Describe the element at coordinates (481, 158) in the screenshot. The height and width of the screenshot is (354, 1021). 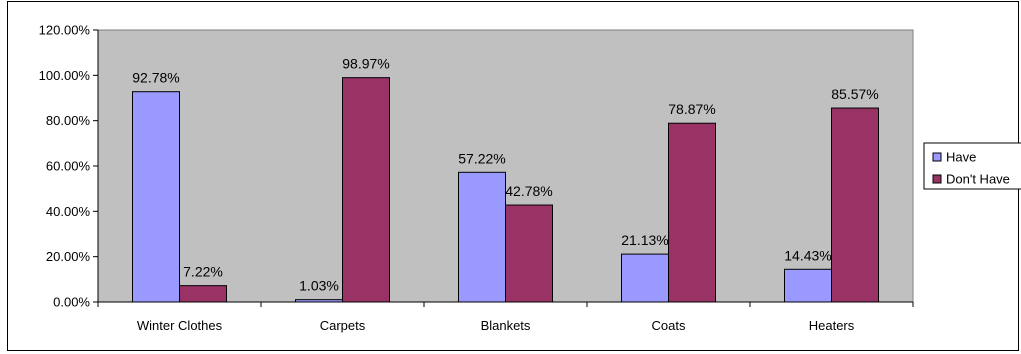
I see `data-label: 57.22%` at that location.